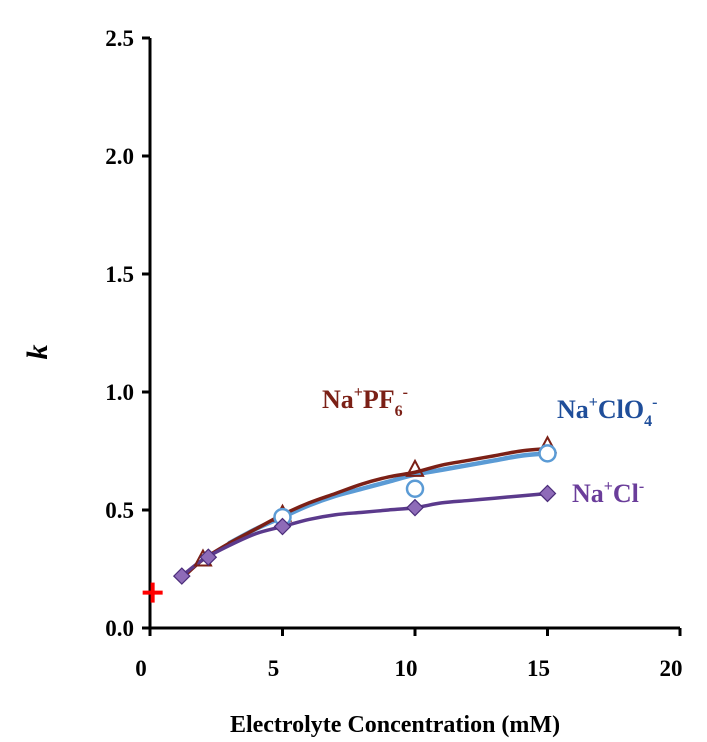 Image resolution: width=707 pixels, height=742 pixels. What do you see at coordinates (399, 411) in the screenshot?
I see `series-label-part: 6` at bounding box center [399, 411].